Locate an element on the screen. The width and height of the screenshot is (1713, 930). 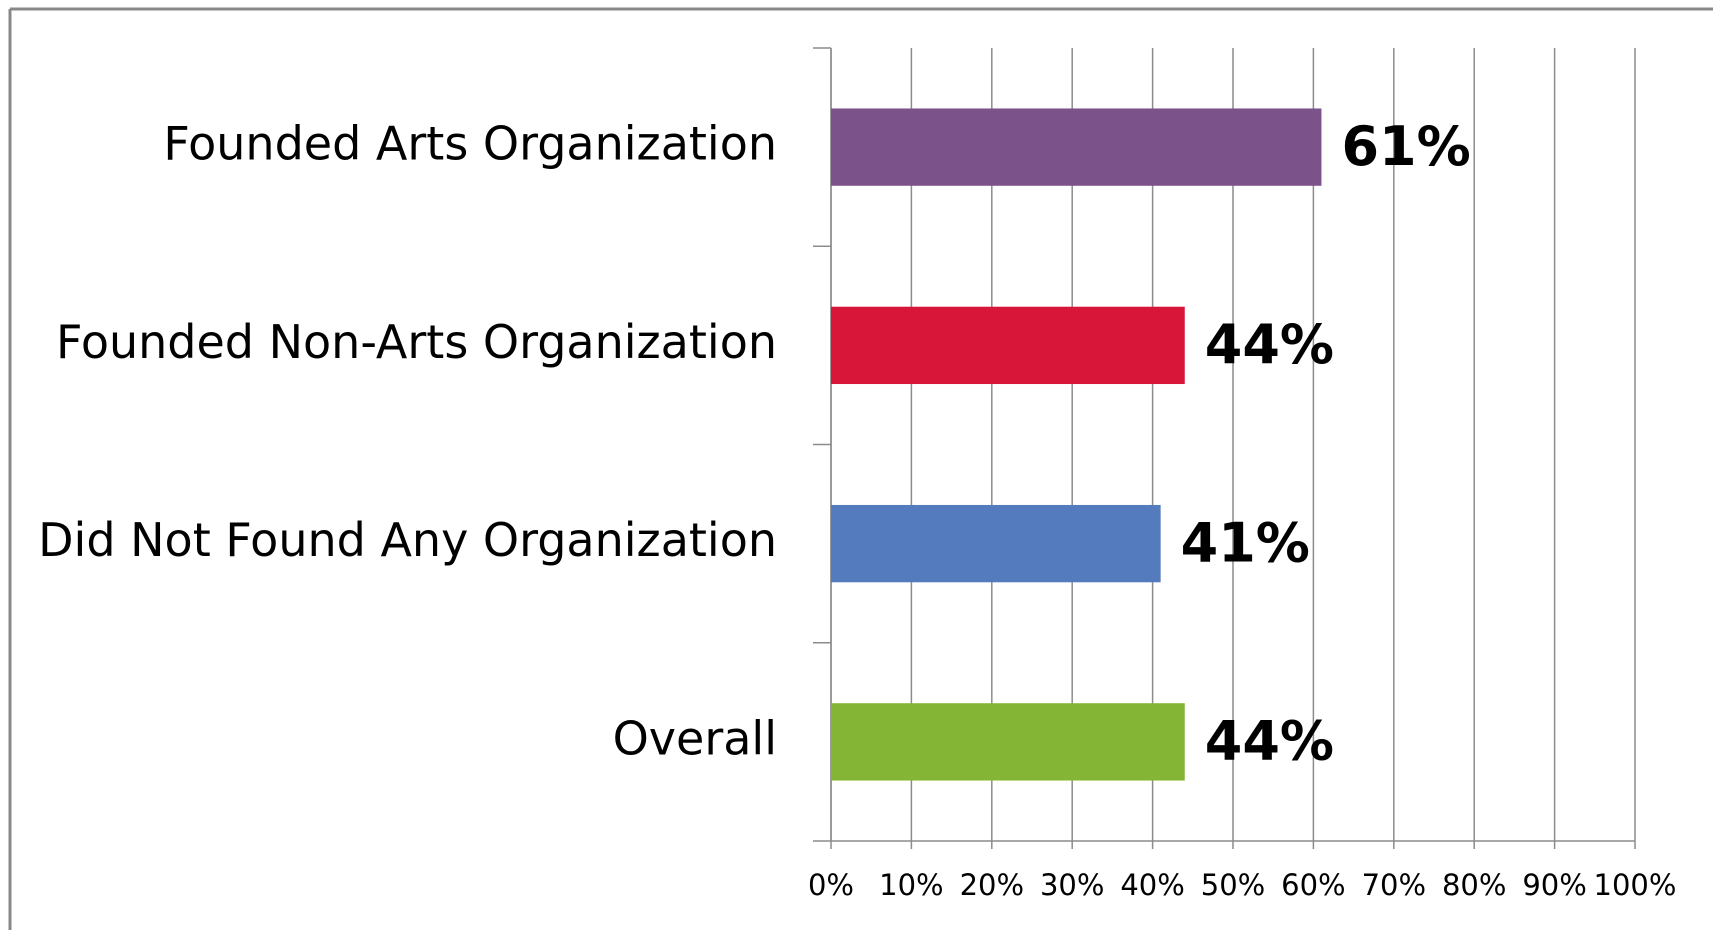
x-tick-label: 30% is located at coordinates (1072, 885).